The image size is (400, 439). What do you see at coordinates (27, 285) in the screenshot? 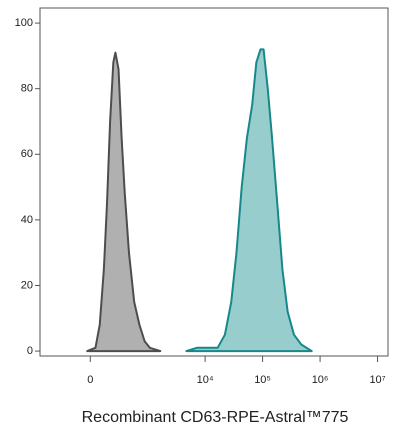
I see `y-tick-label: 20` at bounding box center [27, 285].